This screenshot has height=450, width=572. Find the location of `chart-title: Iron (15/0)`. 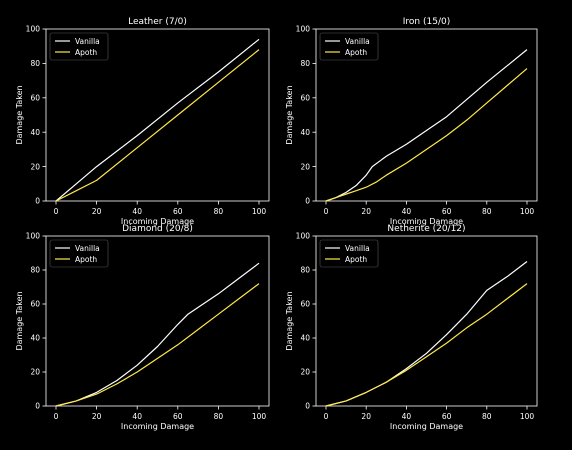

chart-title: Iron (15/0) is located at coordinates (426, 22).